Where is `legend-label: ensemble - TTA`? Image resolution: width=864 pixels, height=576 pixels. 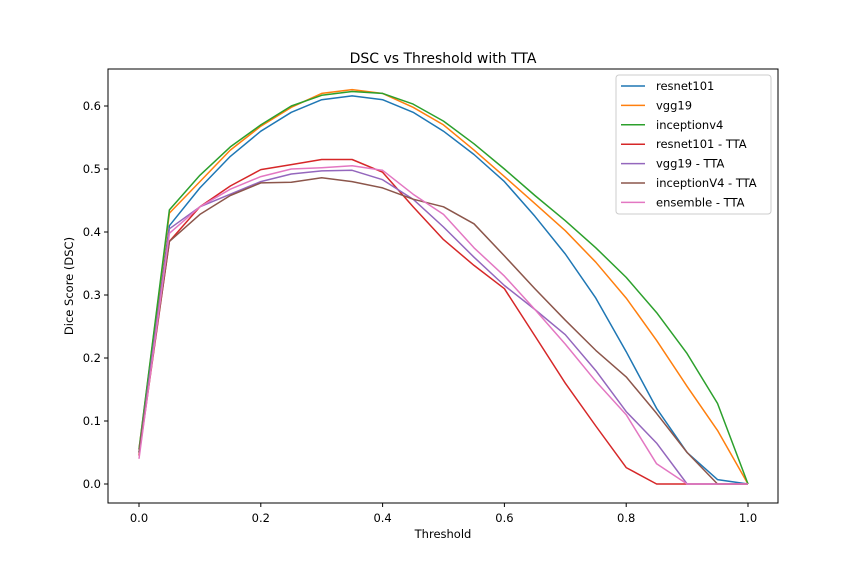 legend-label: ensemble - TTA is located at coordinates (700, 202).